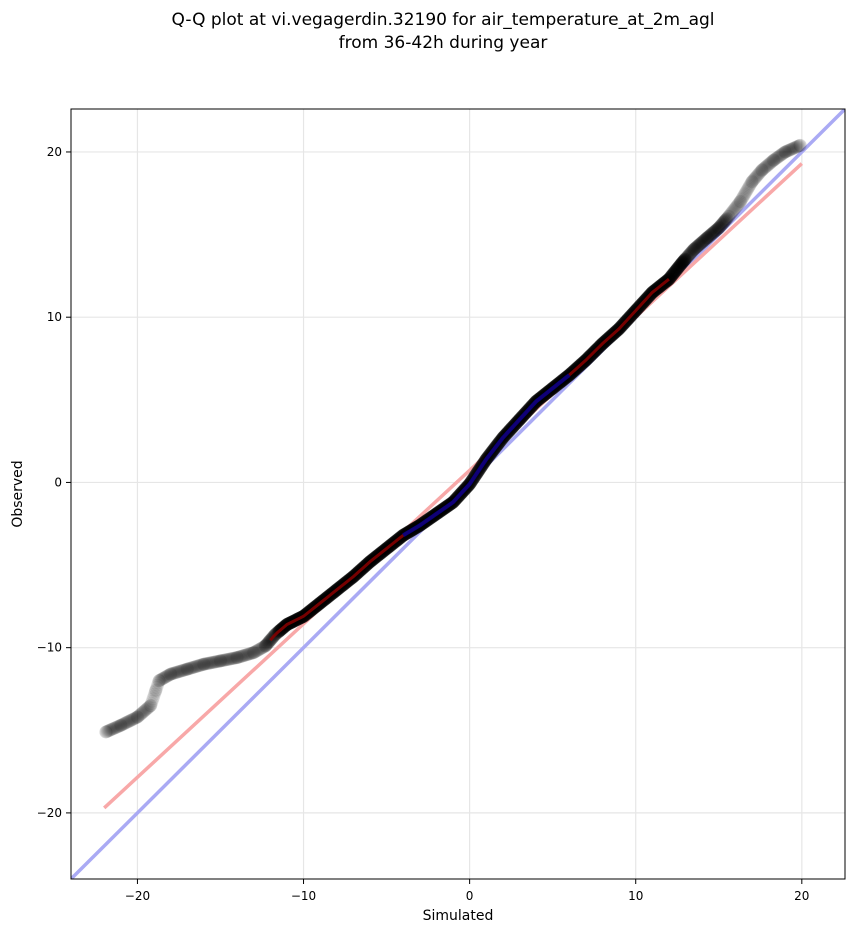  What do you see at coordinates (635, 896) in the screenshot?
I see `x-tick-label: 10` at bounding box center [635, 896].